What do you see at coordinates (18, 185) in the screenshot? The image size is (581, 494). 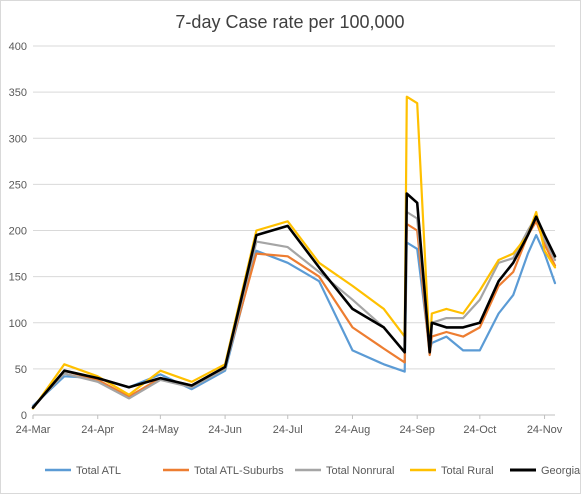 I see `y-tick-label: 250` at bounding box center [18, 185].